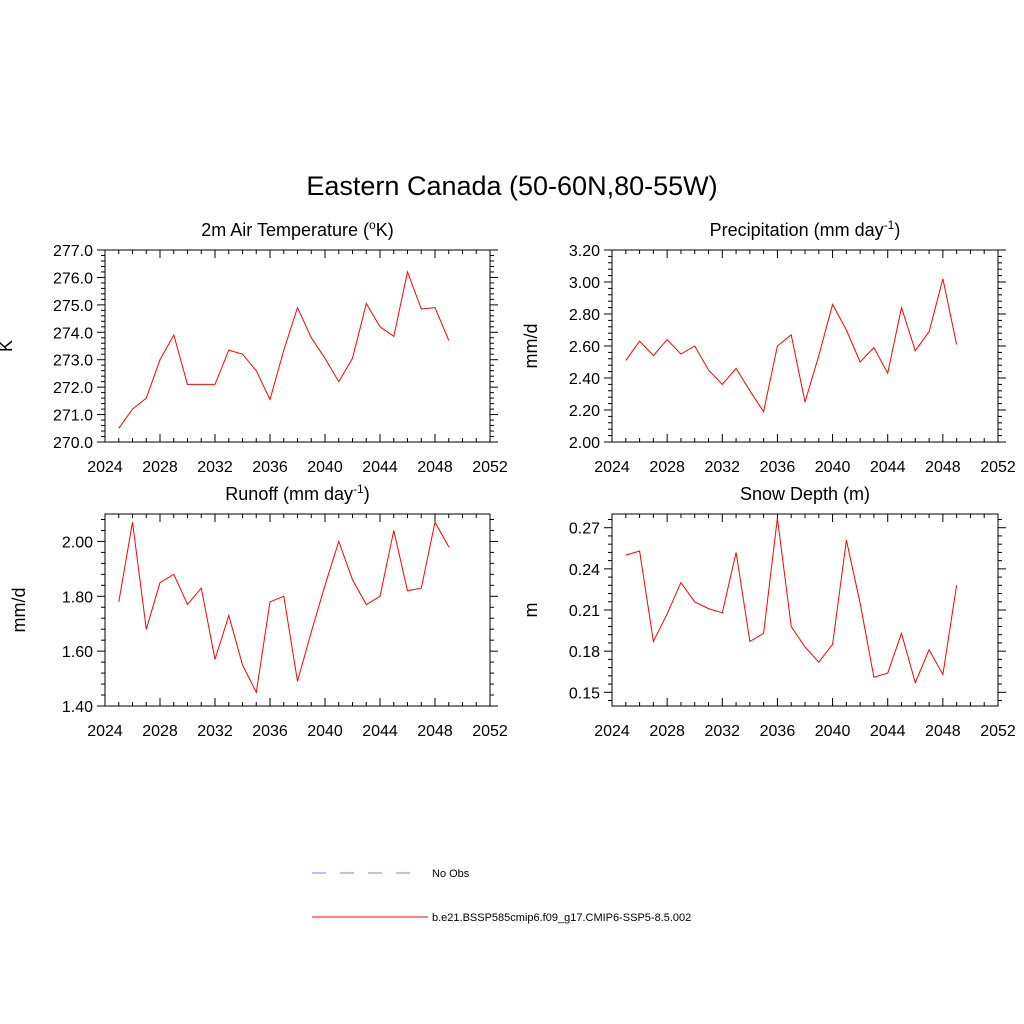 This screenshot has width=1024, height=1024. Describe the element at coordinates (584, 529) in the screenshot. I see `y-tick-label: 0.27` at that location.